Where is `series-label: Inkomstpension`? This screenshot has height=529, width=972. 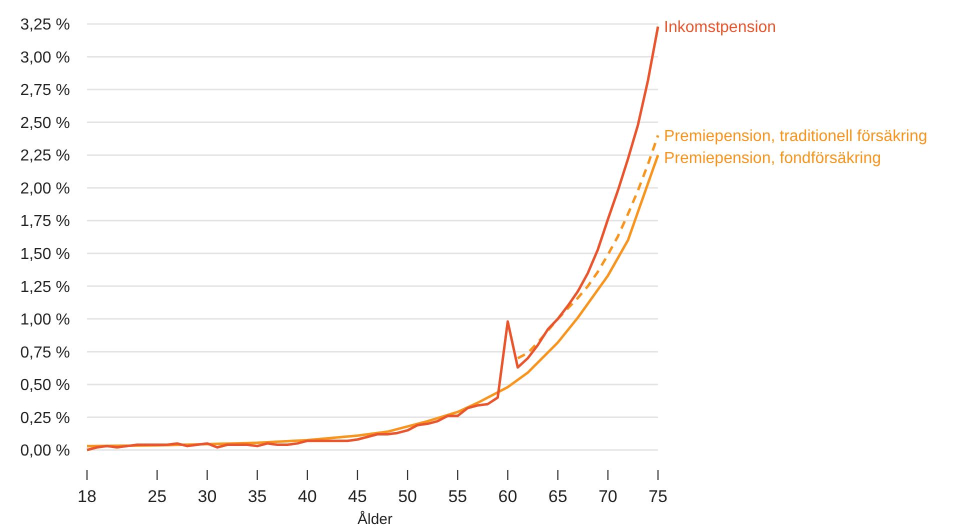 series-label: Inkomstpension is located at coordinates (720, 27).